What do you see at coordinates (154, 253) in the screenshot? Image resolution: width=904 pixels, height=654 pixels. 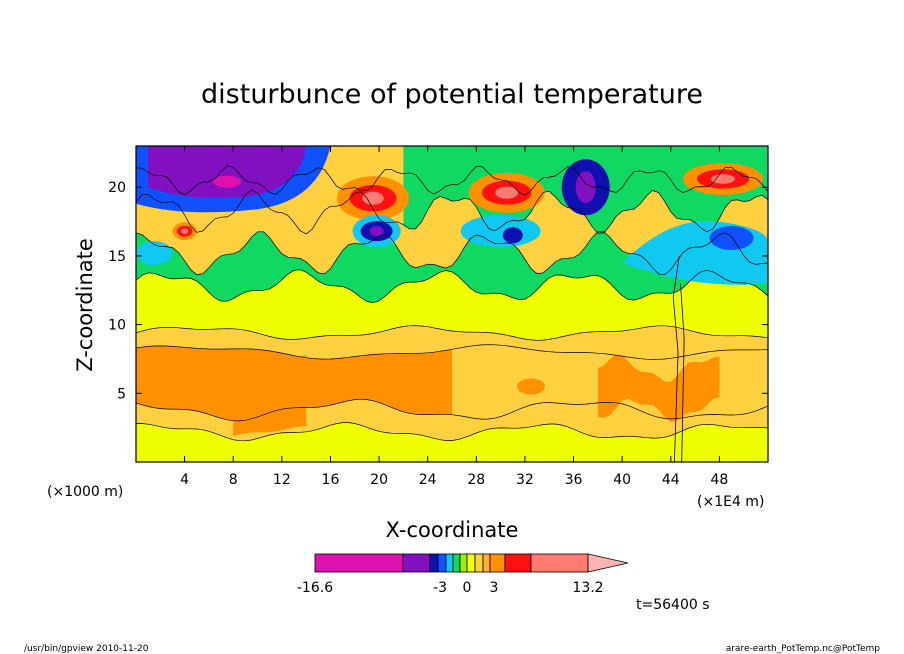 I see `cyan-region-left` at bounding box center [154, 253].